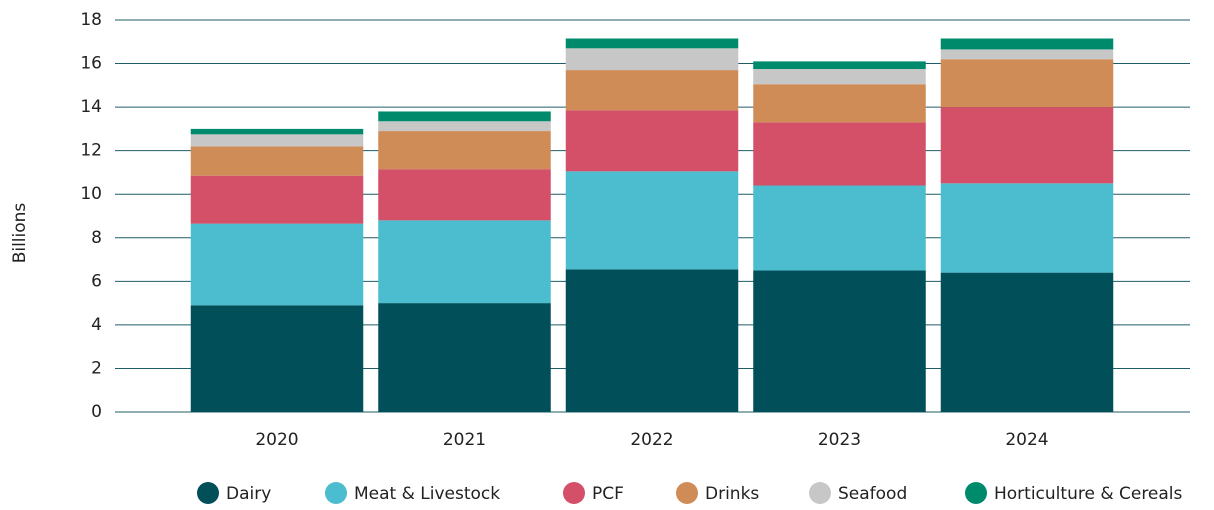  I want to click on x-tick-label: 2023, so click(839, 440).